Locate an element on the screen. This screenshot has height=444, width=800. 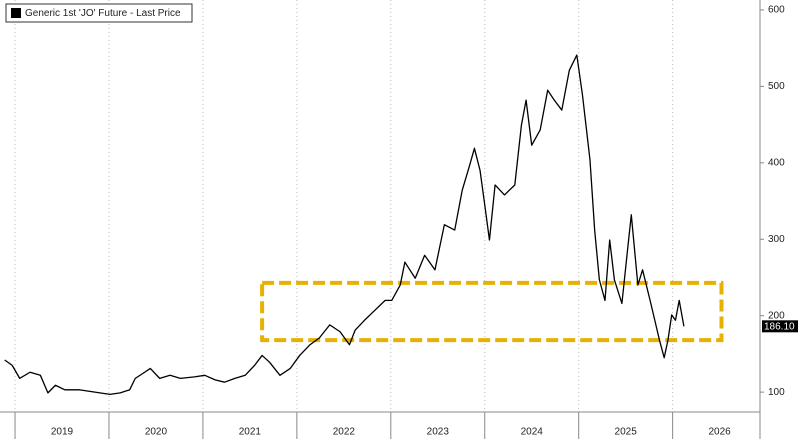
x-tick-label: 2022 is located at coordinates (344, 432).